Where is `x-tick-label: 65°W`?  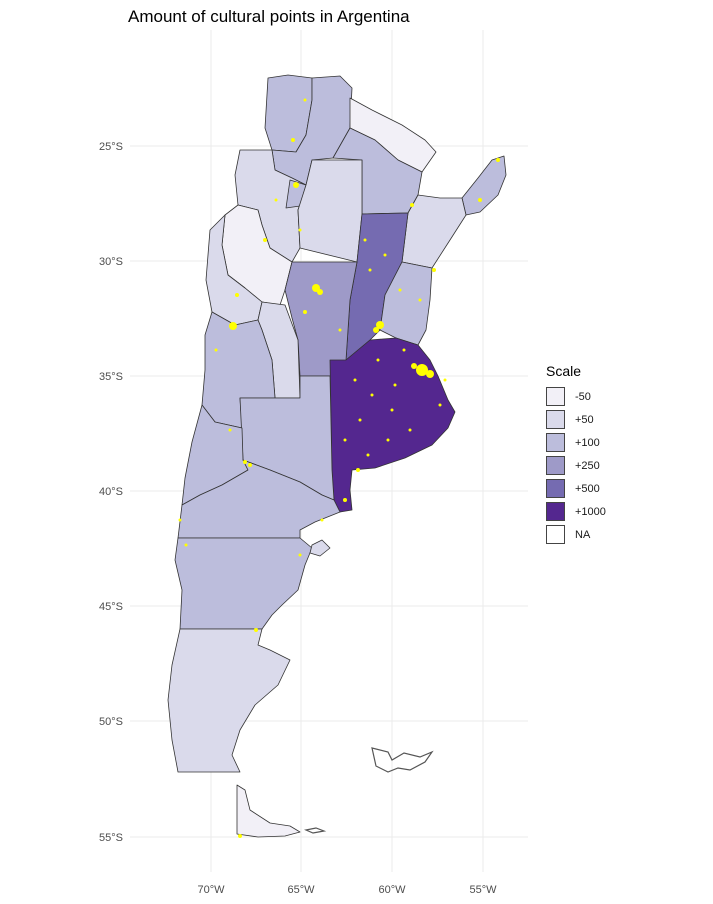
x-tick-label: 65°W is located at coordinates (301, 890).